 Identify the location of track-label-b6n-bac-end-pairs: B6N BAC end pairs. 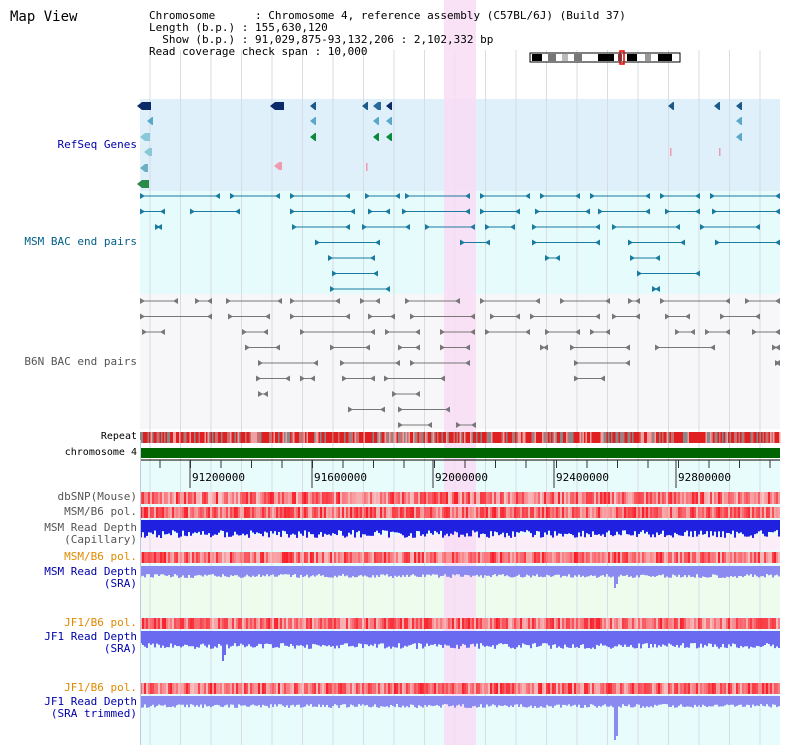
(80, 361).